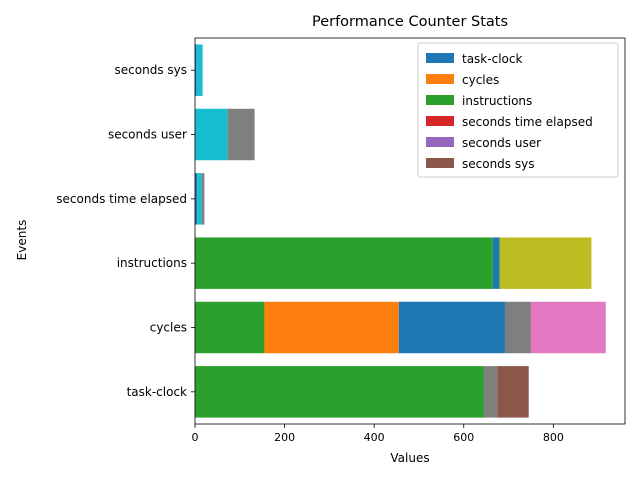  I want to click on y-tick-label: seconds user, so click(147, 135).